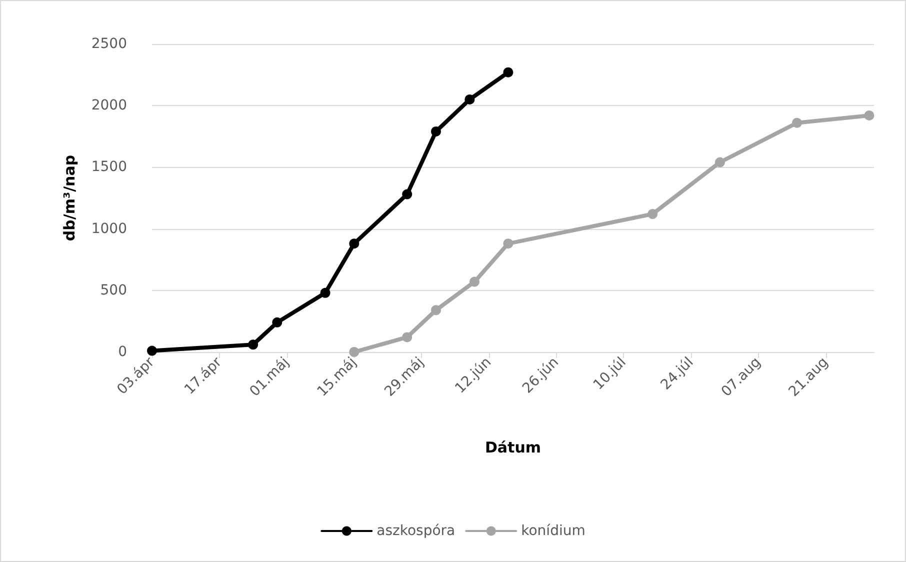 Image resolution: width=906 pixels, height=562 pixels. Describe the element at coordinates (109, 167) in the screenshot. I see `y-tick-label: 1500` at that location.